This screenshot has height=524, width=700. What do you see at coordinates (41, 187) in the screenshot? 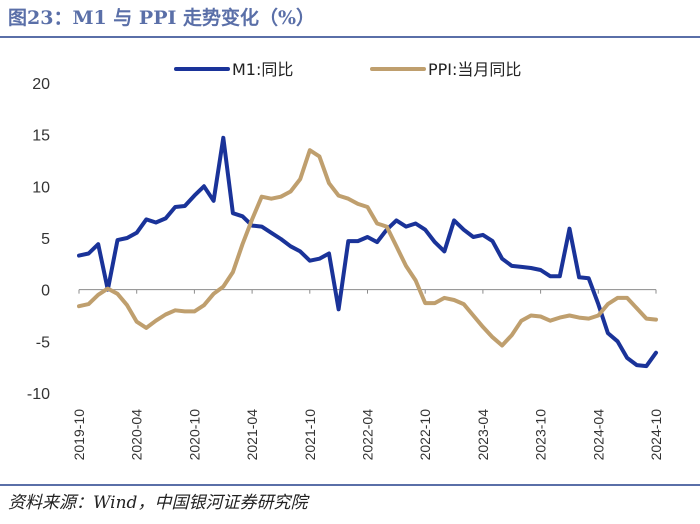
I see `y-tick-label: 10` at bounding box center [41, 187].